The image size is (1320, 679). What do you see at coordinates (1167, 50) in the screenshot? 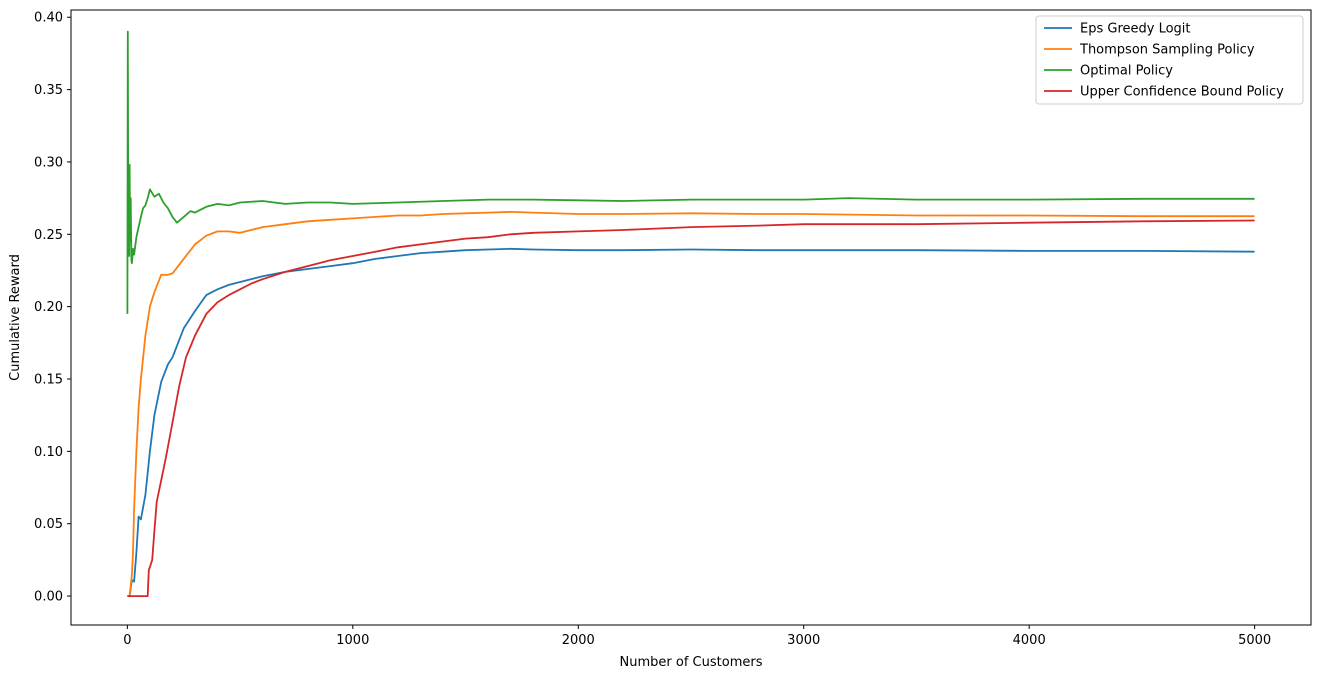
I see `legend-label: Thompson Sampling Policy` at bounding box center [1167, 50].